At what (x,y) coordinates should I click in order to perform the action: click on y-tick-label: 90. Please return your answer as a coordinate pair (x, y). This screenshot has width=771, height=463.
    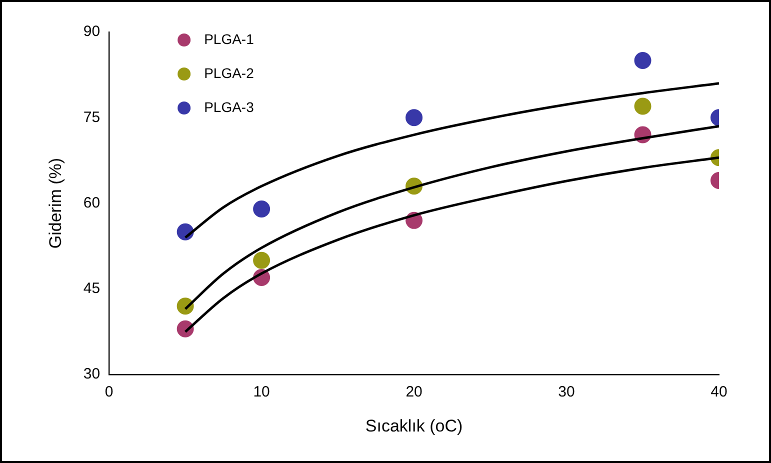
    Looking at the image, I should click on (91, 31).